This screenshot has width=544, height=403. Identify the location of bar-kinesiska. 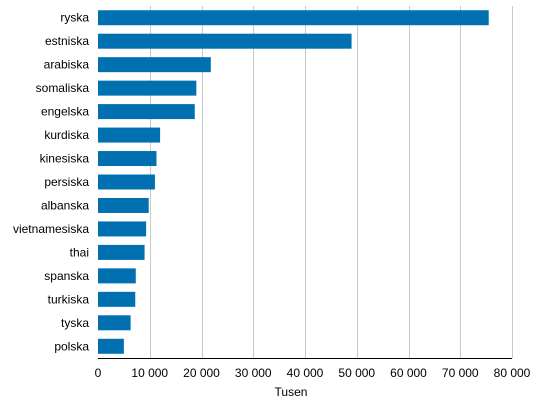
(127, 159).